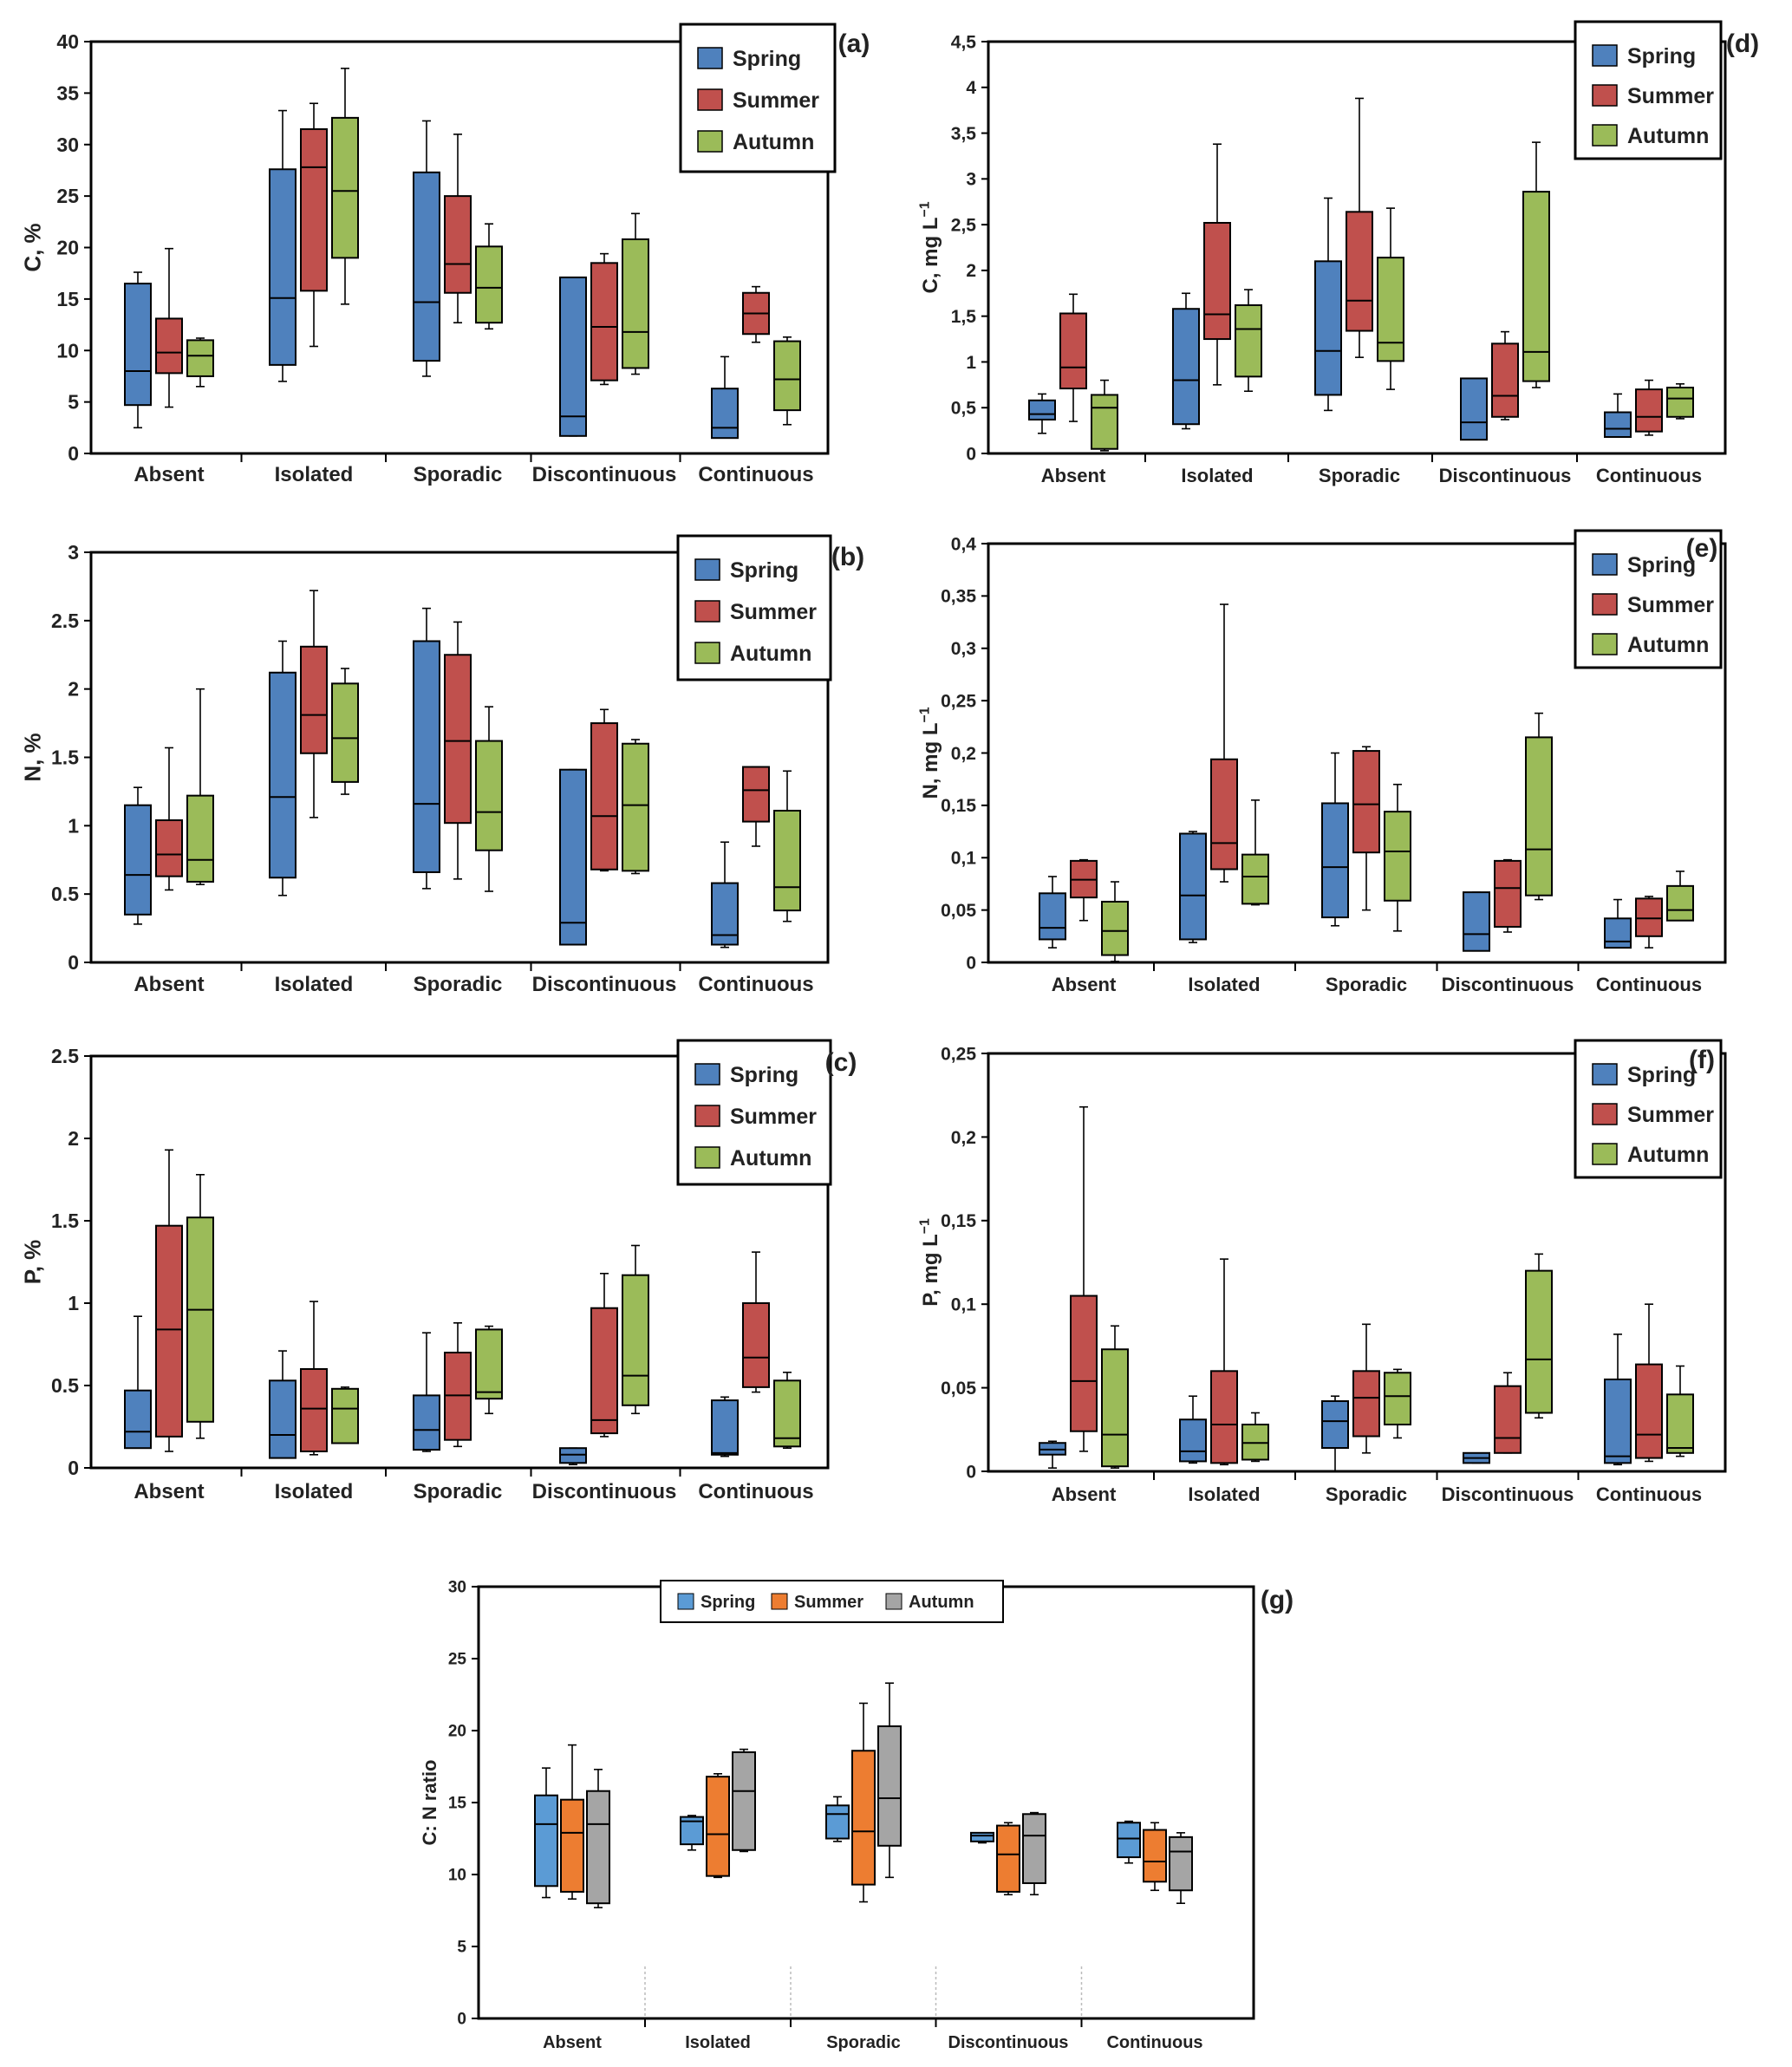 This screenshot has height=2067, width=1792. What do you see at coordinates (1668, 645) in the screenshot?
I see `legend-label: Autumn` at bounding box center [1668, 645].